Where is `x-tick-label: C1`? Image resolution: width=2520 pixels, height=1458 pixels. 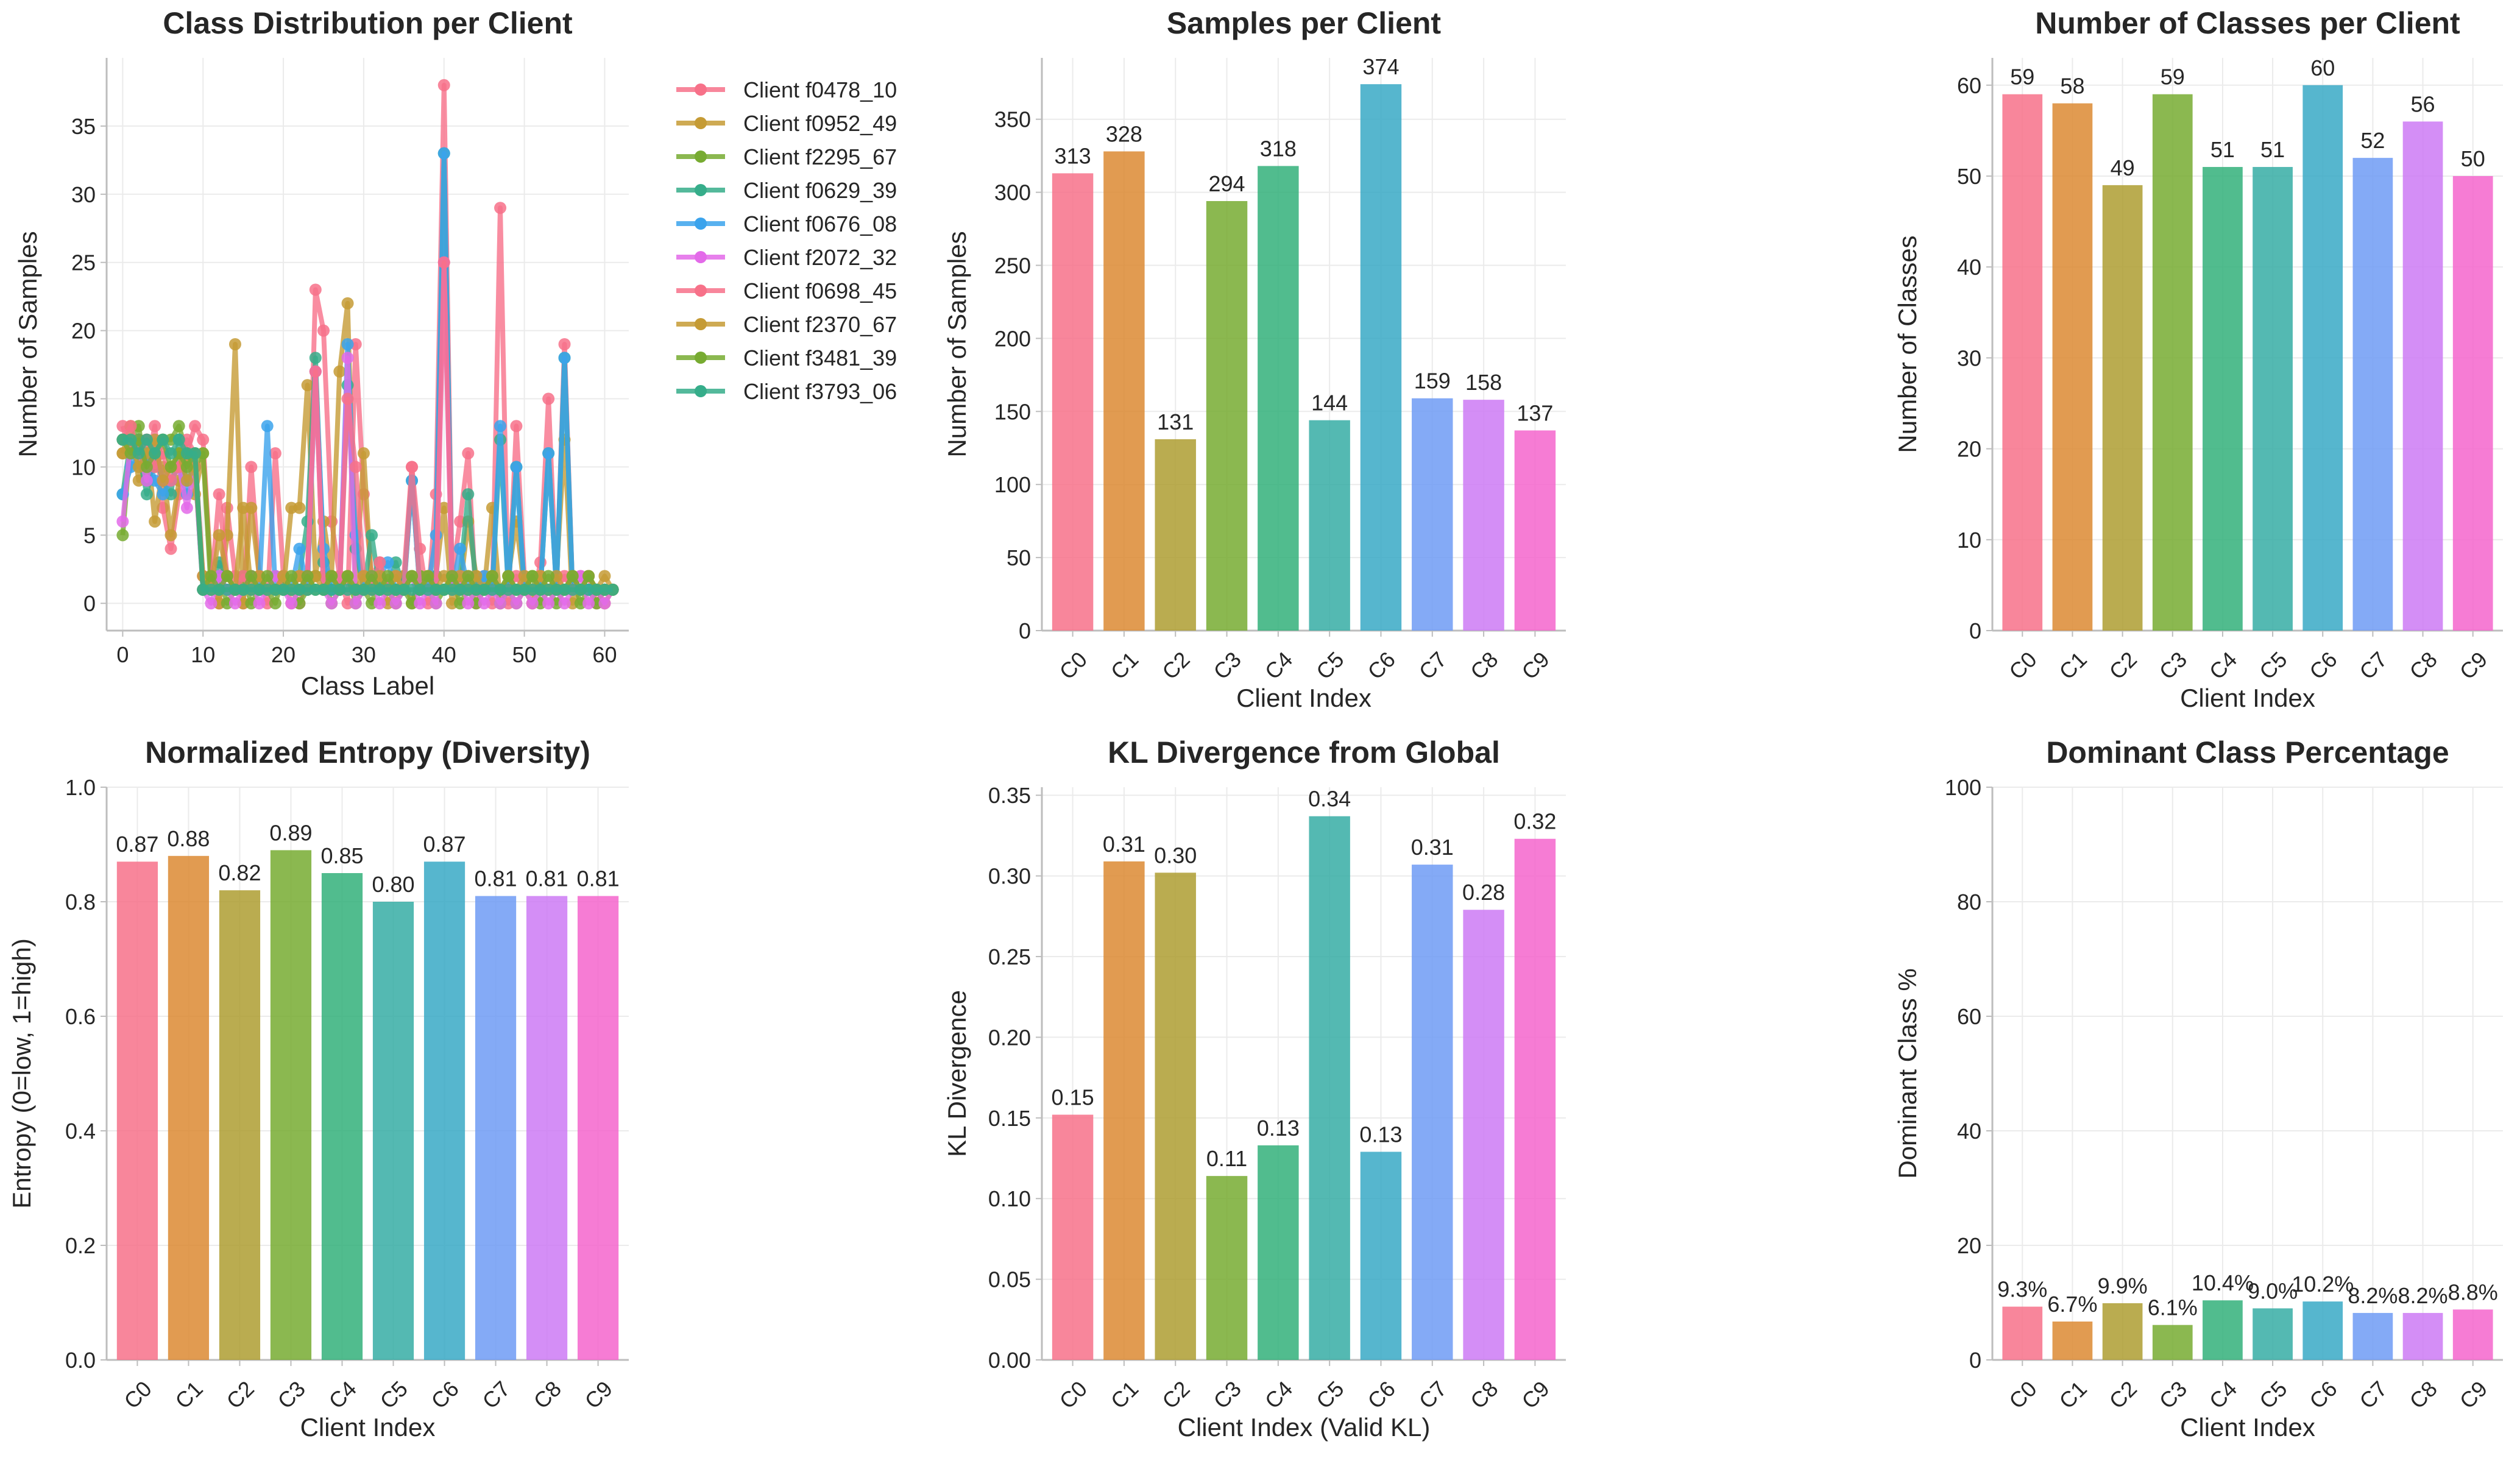 x-tick-label: C1 is located at coordinates (1125, 1395).